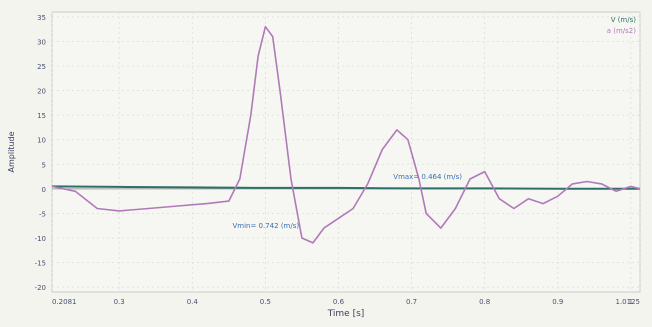 The height and width of the screenshot is (327, 652). I want to click on x-tick-label: 0.5, so click(265, 302).